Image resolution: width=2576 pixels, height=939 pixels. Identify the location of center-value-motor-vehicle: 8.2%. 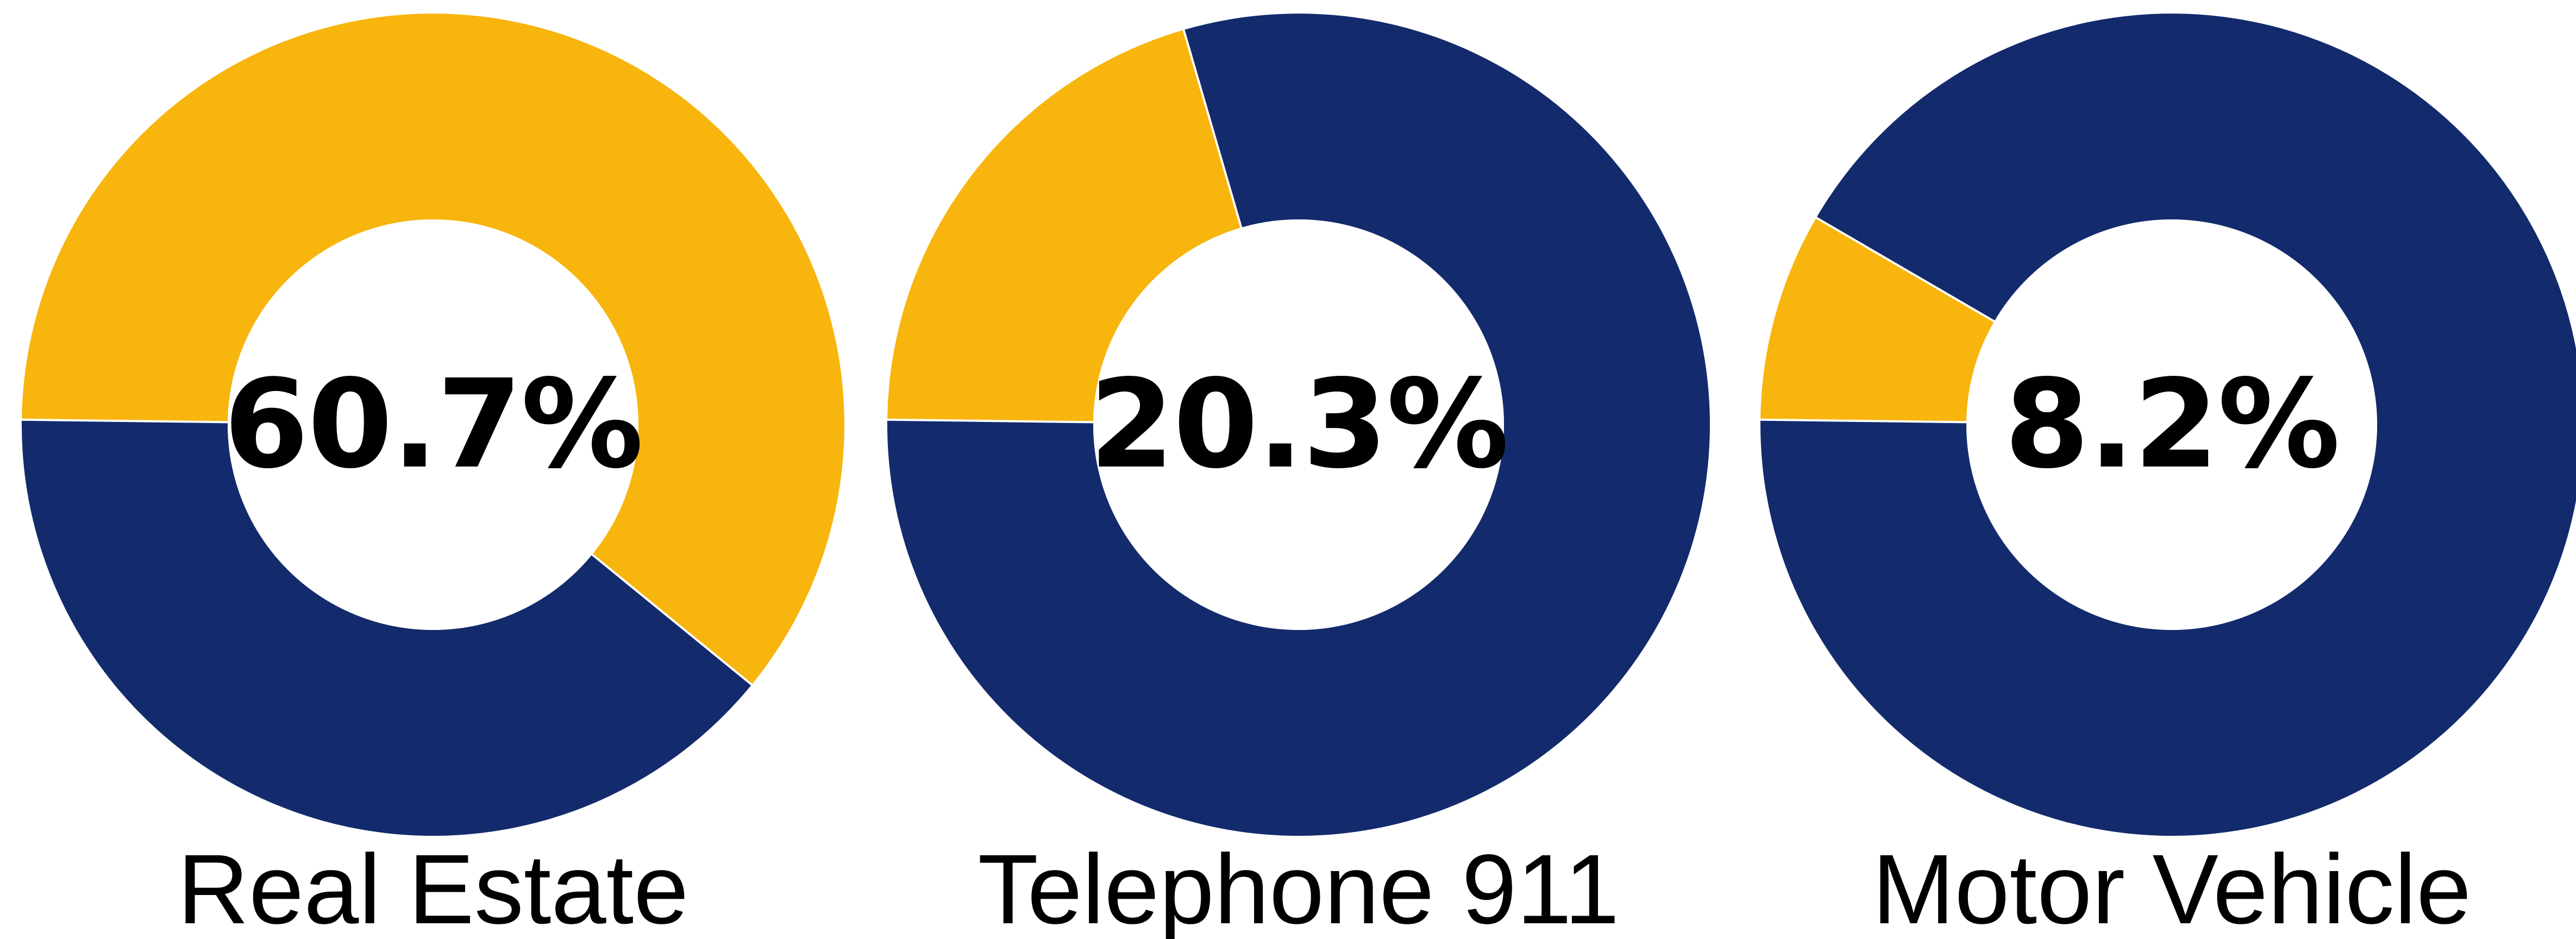
(2171, 425).